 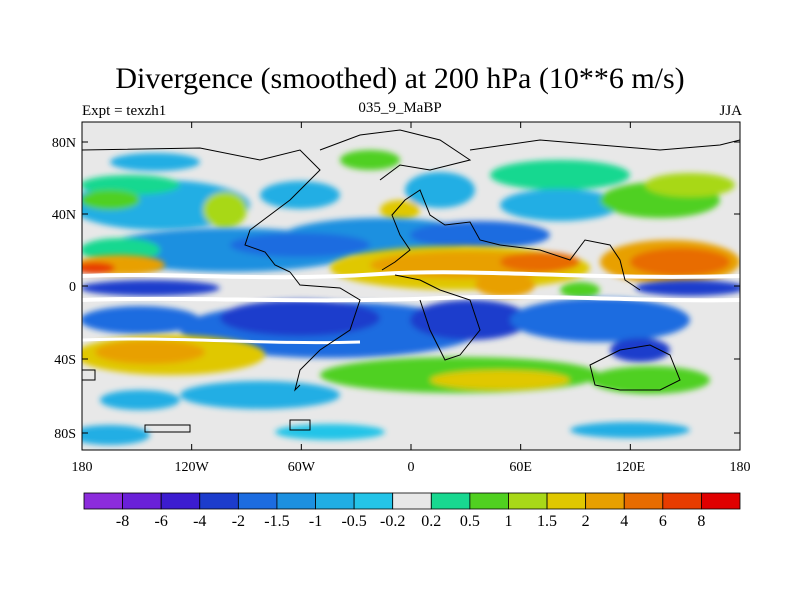 What do you see at coordinates (624, 521) in the screenshot?
I see `colorbar-label: 4` at bounding box center [624, 521].